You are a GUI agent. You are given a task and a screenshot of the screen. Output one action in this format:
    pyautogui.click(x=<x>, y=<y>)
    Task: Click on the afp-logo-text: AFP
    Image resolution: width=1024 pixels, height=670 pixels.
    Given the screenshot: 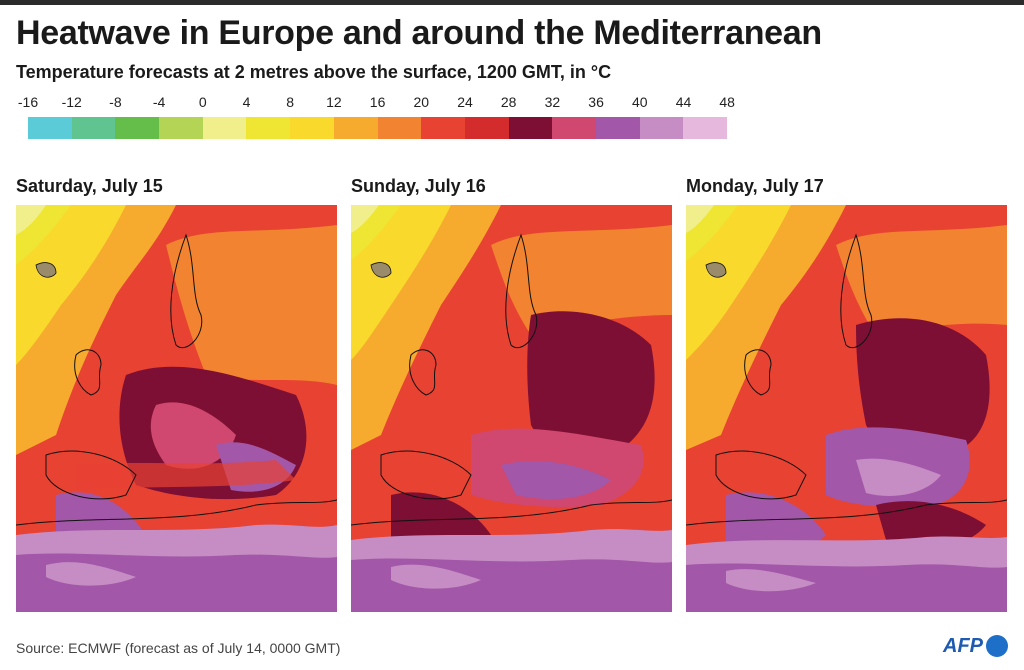 What is the action you would take?
    pyautogui.click(x=963, y=645)
    